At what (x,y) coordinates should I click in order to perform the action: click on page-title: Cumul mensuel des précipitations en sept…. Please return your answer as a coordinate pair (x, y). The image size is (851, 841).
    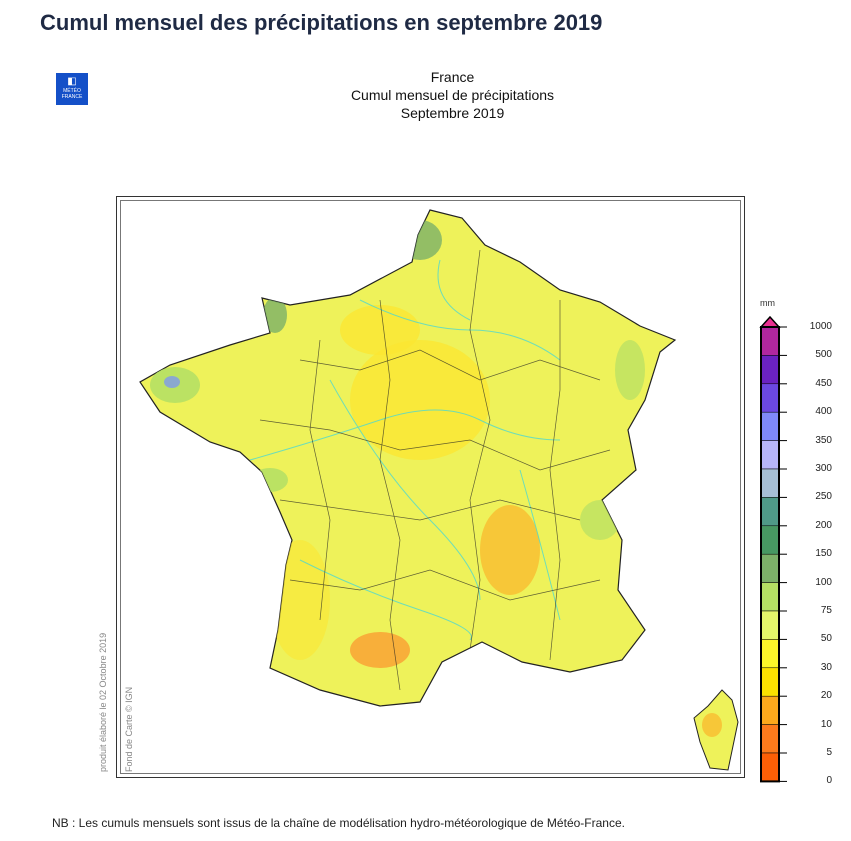
    Looking at the image, I should click on (321, 22).